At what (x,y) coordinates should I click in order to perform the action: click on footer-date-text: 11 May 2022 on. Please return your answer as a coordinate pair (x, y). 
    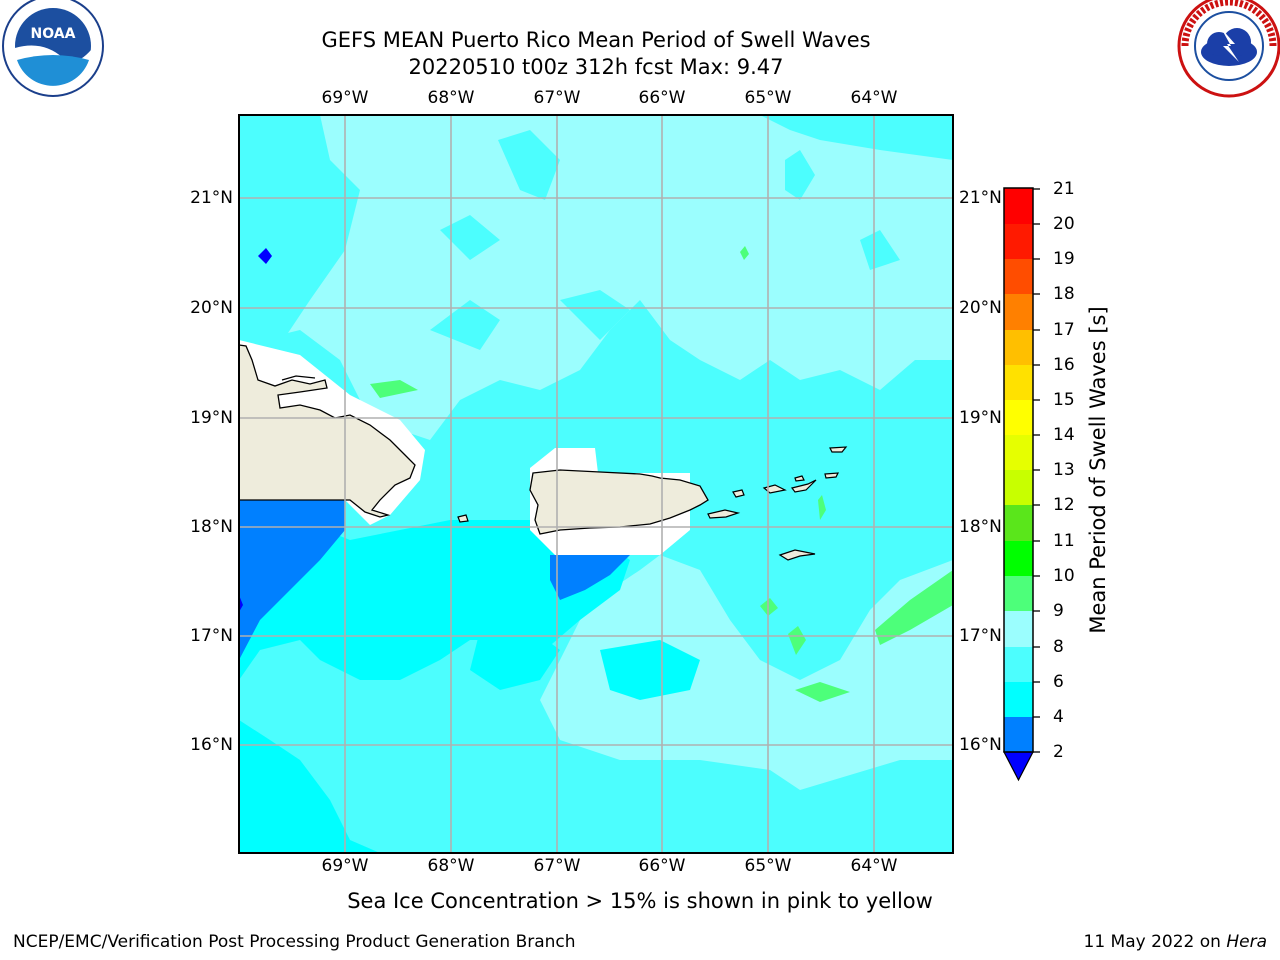
    Looking at the image, I should click on (1155, 942).